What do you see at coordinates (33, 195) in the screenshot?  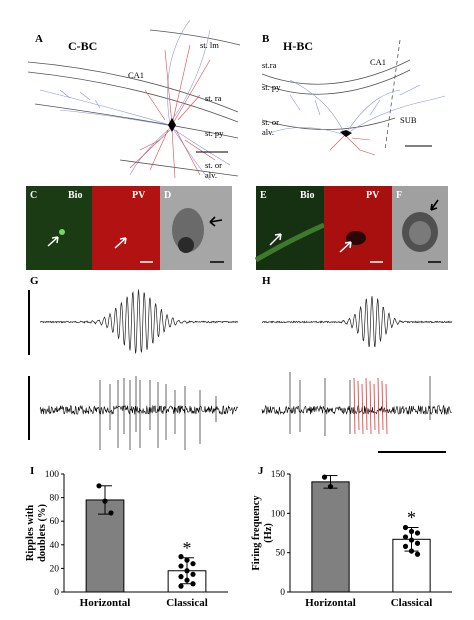 I see `panel-c-label: C` at bounding box center [33, 195].